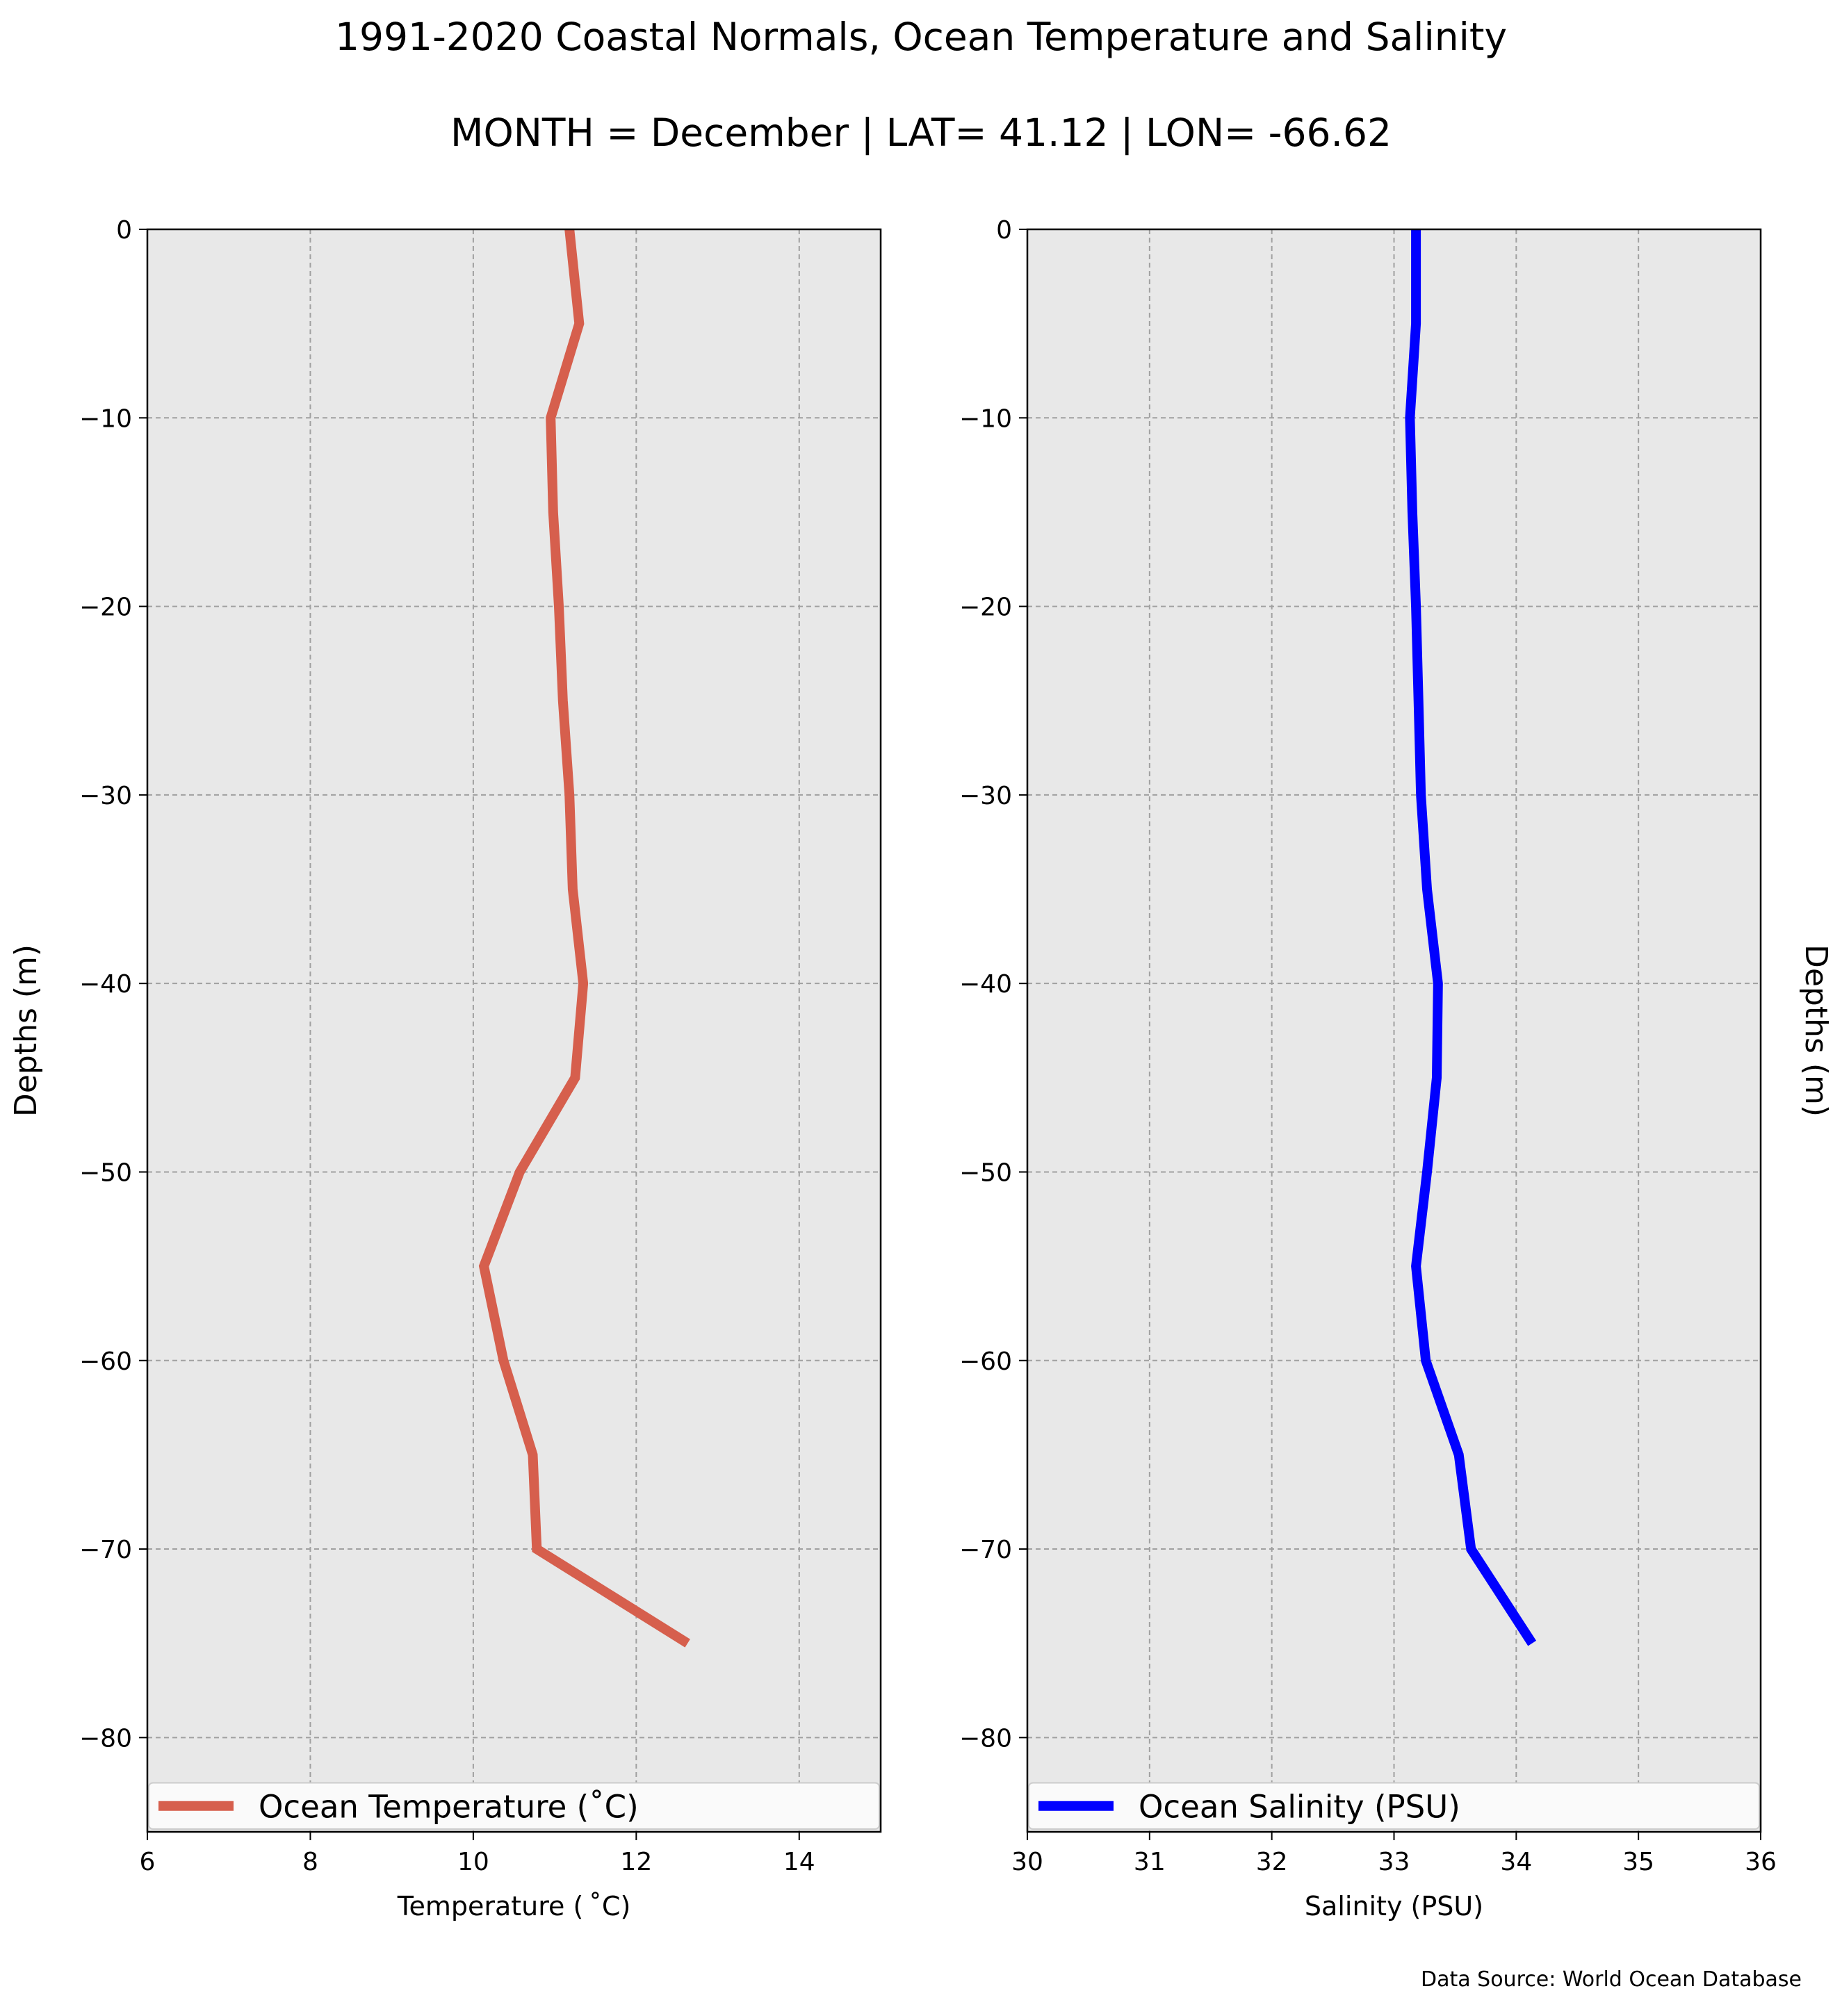 The width and height of the screenshot is (1842, 2016). I want to click on x-tick-label: 35, so click(1638, 1862).